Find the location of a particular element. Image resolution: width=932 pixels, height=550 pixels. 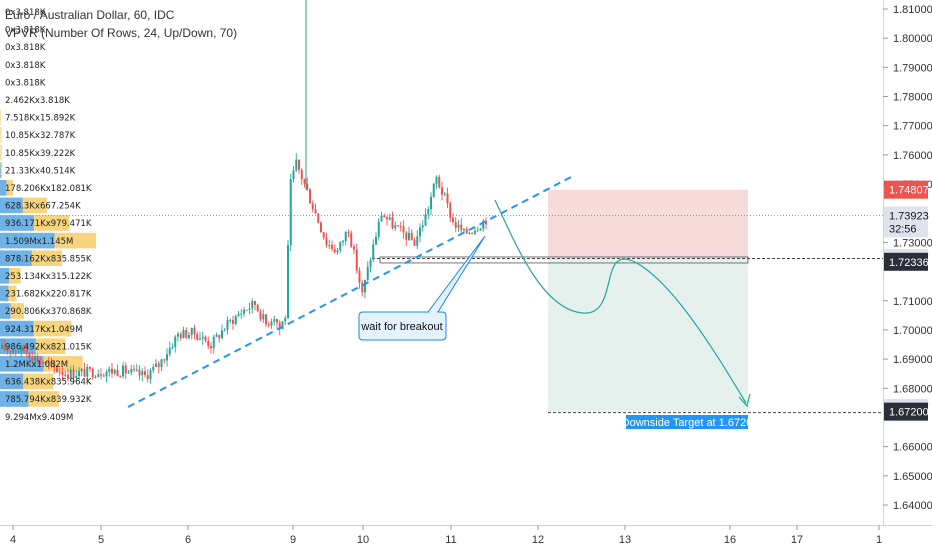

y-tick-label: 1.73000 is located at coordinates (912, 243).